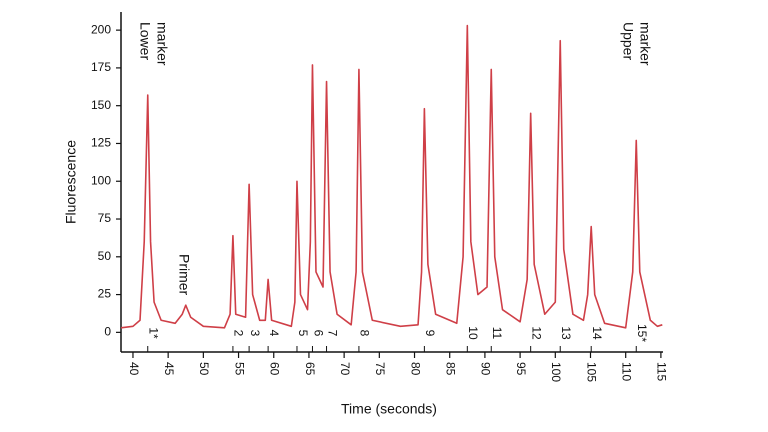 The width and height of the screenshot is (768, 432). Describe the element at coordinates (521, 369) in the screenshot. I see `x-tick-label: 95` at that location.